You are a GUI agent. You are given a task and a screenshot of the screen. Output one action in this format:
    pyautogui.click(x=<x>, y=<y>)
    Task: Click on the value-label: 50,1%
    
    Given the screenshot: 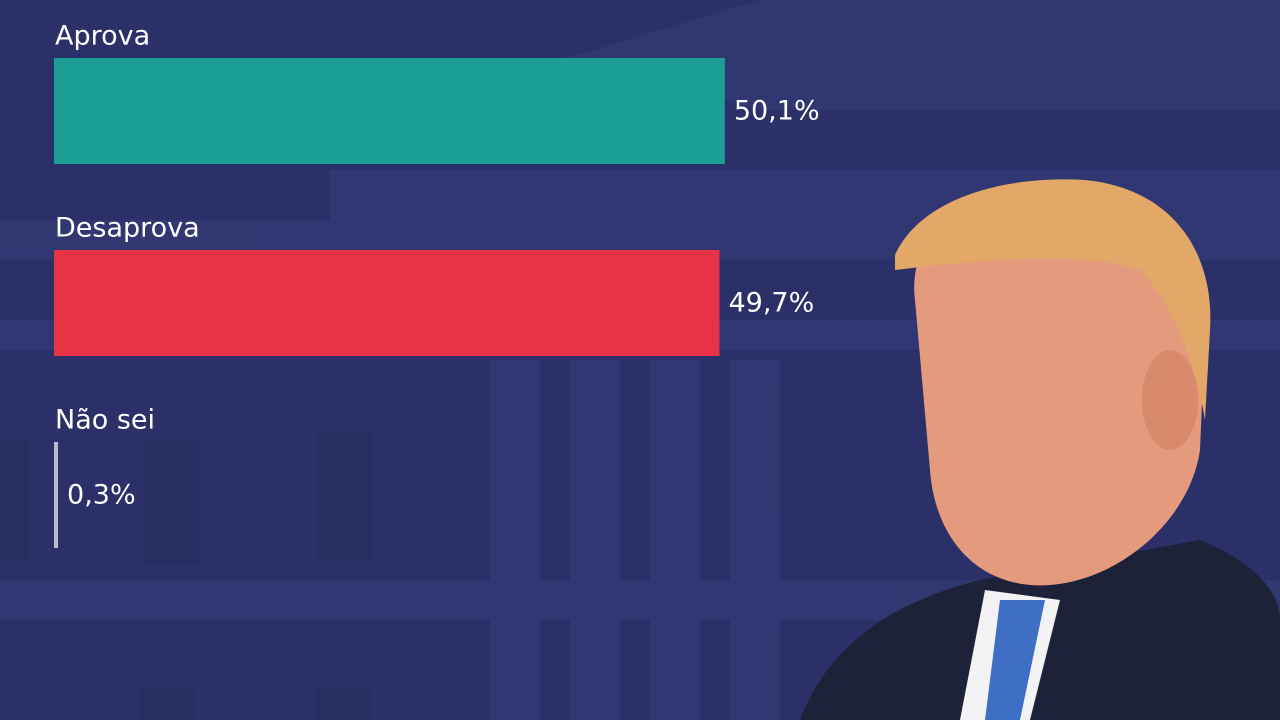 What is the action you would take?
    pyautogui.click(x=777, y=111)
    